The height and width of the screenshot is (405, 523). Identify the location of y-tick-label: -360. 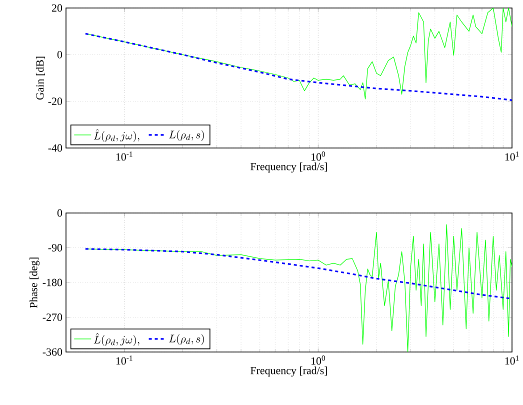
(52, 352).